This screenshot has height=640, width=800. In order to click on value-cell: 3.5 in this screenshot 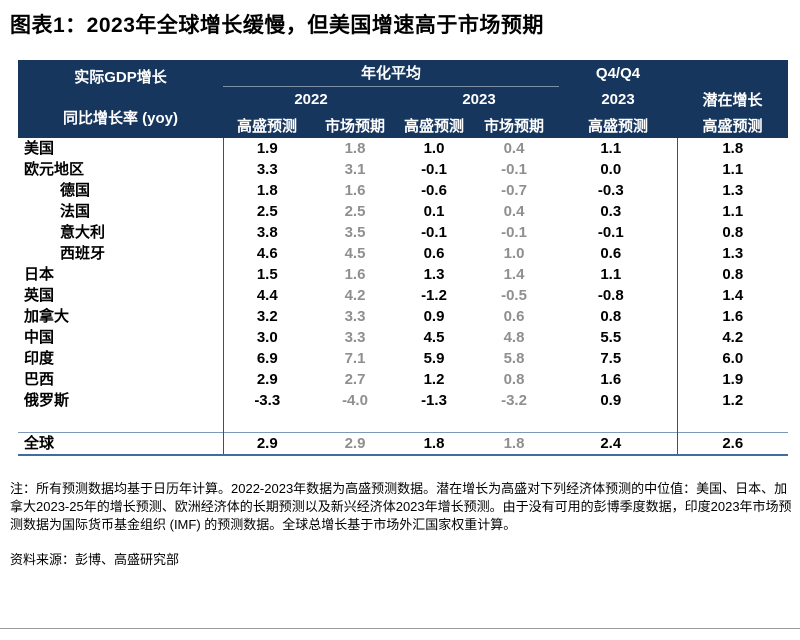, I will do `click(355, 232)`.